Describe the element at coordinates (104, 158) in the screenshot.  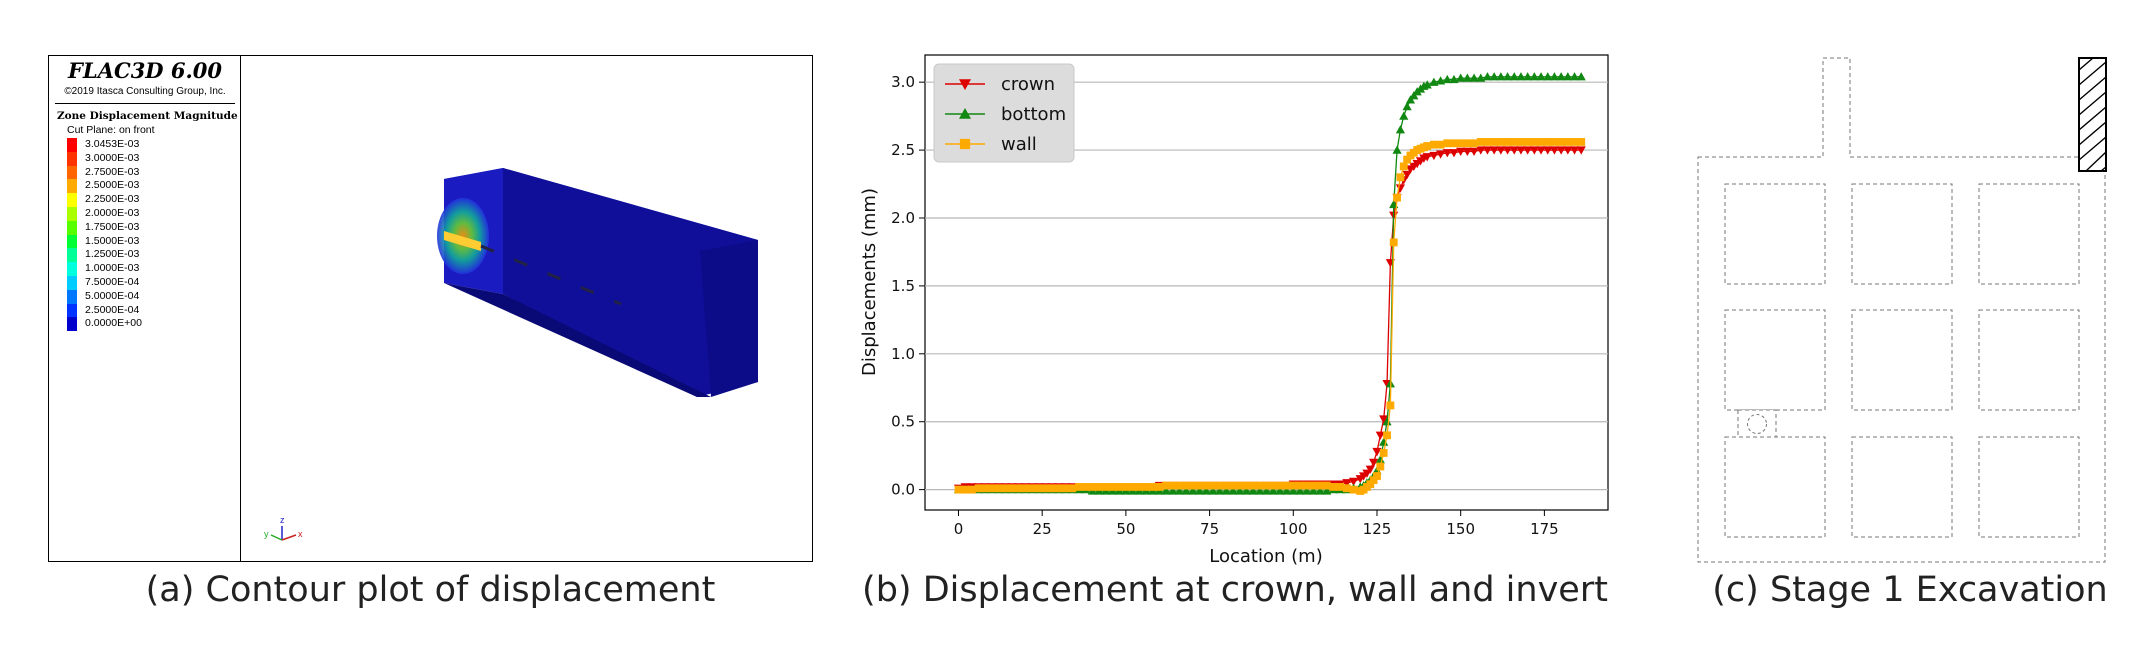
I see `contour-row: 3.0000E-03` at that location.